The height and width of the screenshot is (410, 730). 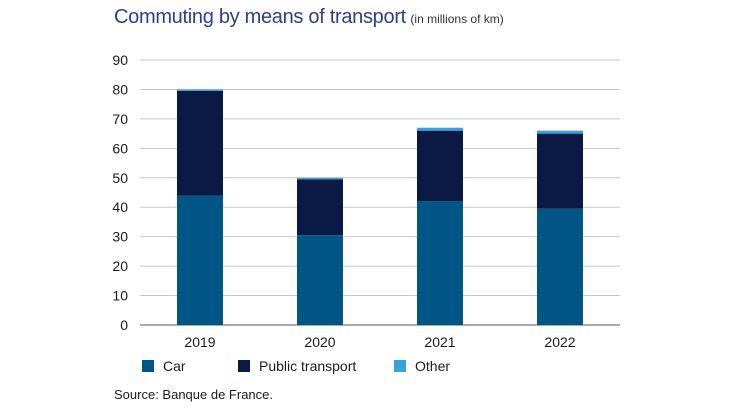 I want to click on y-tick-label: 30, so click(x=120, y=237).